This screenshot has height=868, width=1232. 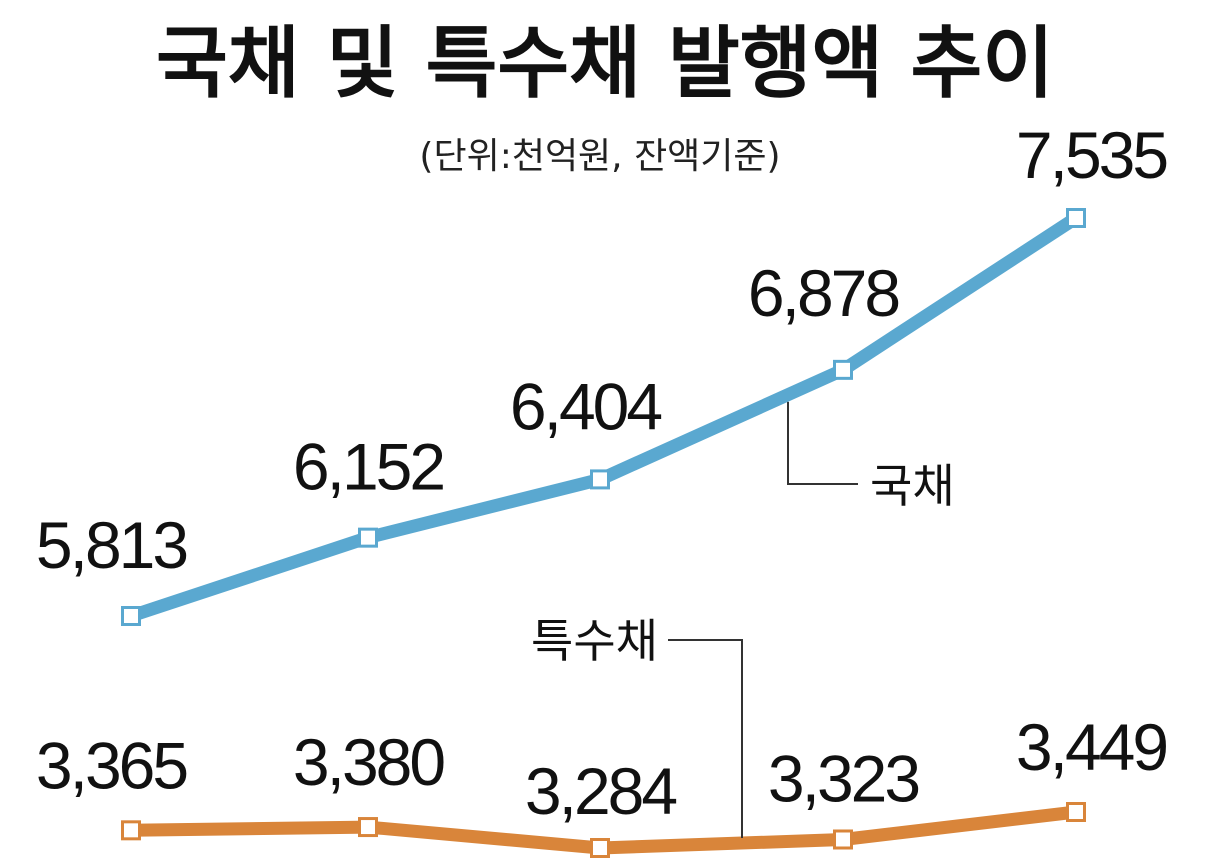 What do you see at coordinates (368, 467) in the screenshot?
I see `data-label-0-1: 6,152` at bounding box center [368, 467].